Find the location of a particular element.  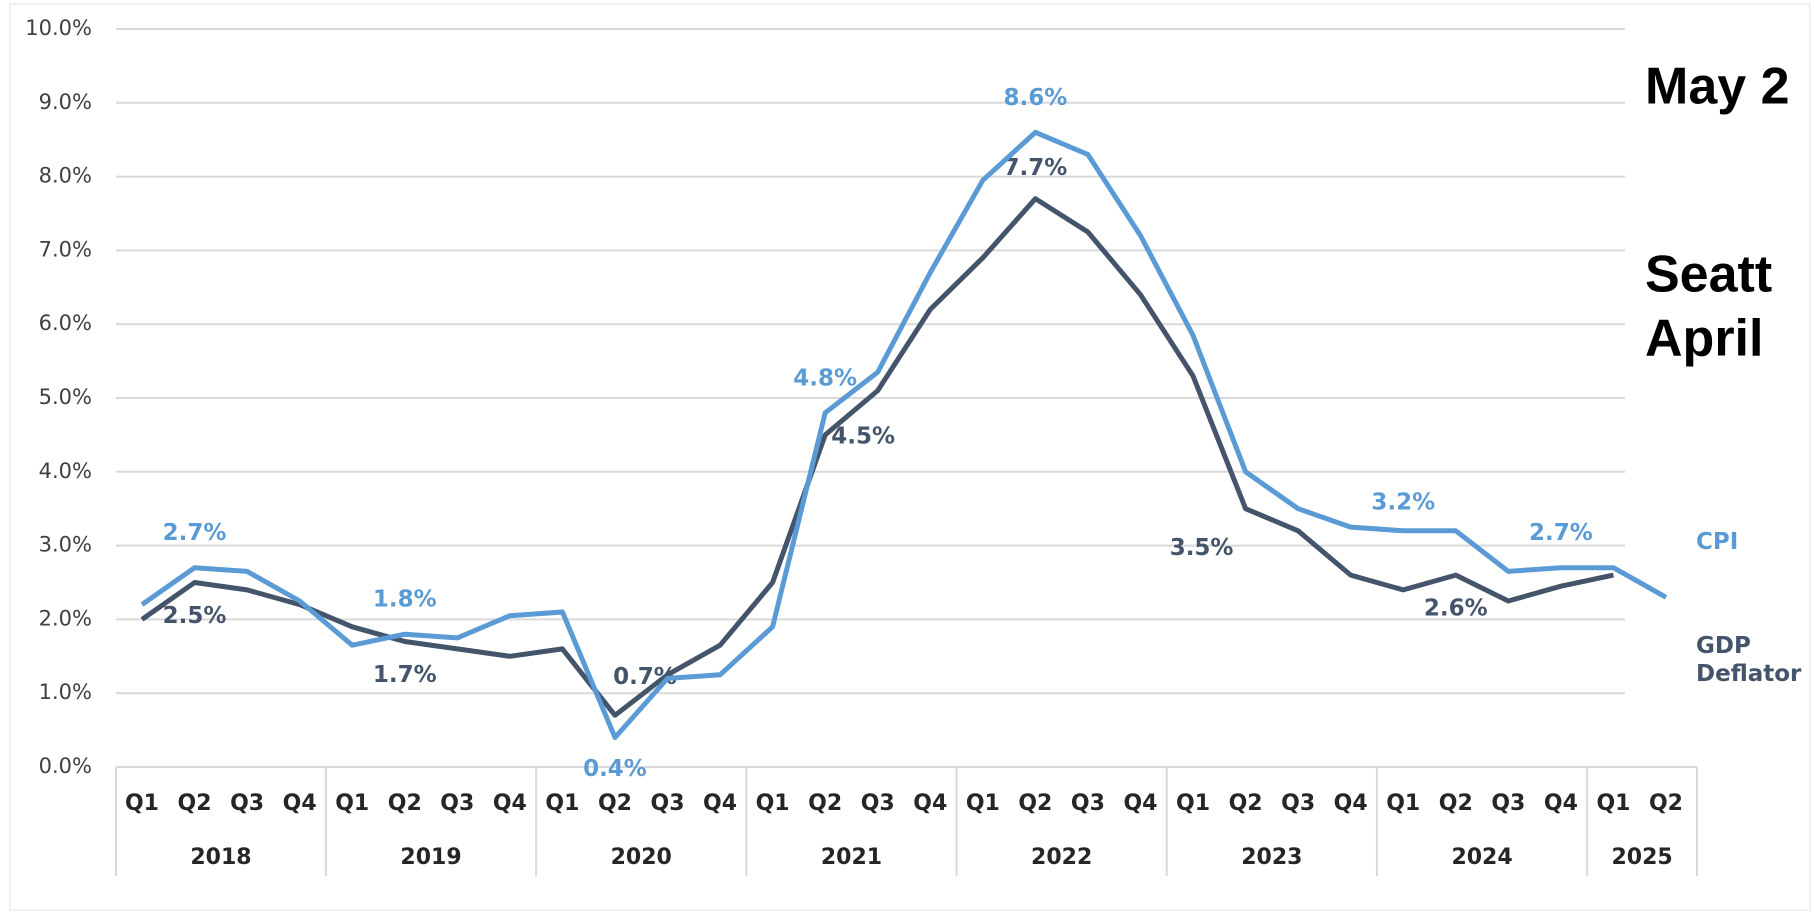

data-label: 4.5% is located at coordinates (863, 436).